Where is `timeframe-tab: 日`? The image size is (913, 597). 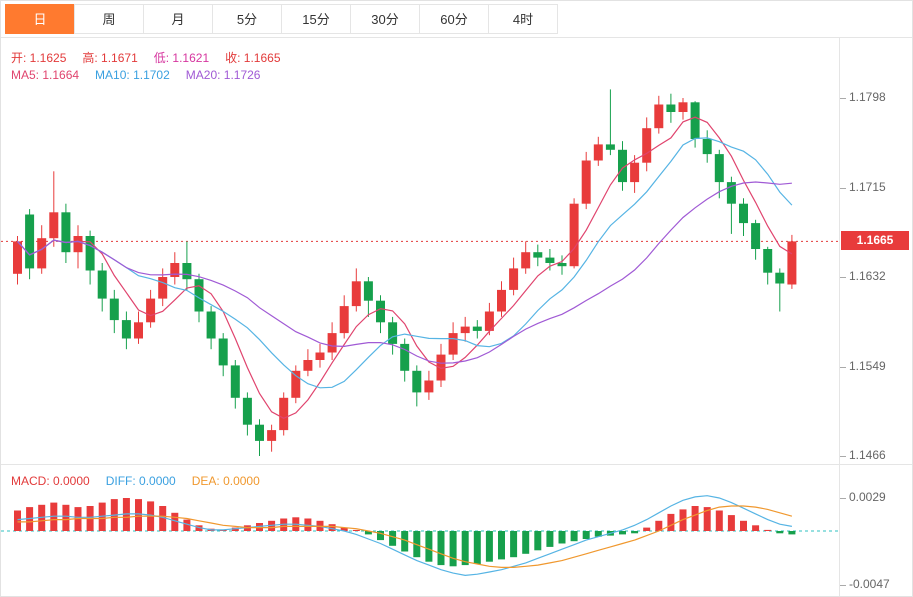 timeframe-tab: 日 is located at coordinates (40, 19).